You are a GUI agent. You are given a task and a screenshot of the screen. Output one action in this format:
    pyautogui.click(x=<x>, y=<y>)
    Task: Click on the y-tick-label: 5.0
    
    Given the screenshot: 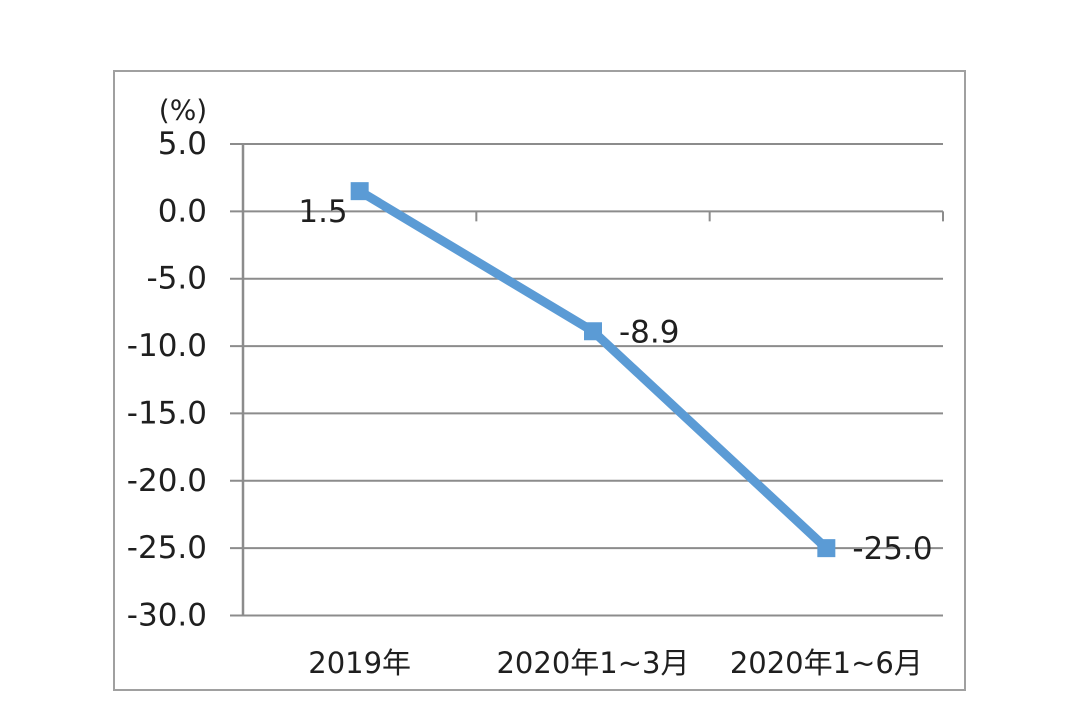 What is the action you would take?
    pyautogui.click(x=182, y=144)
    